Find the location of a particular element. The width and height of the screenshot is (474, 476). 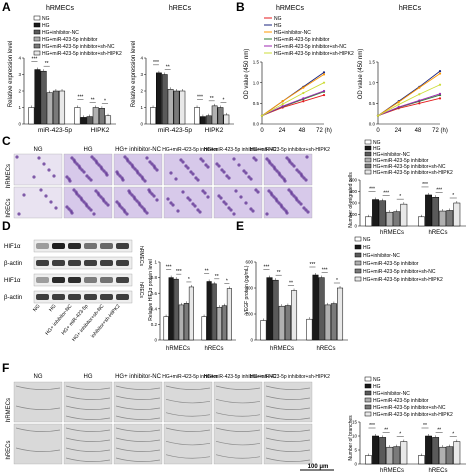

panel-c-row-label-1: hRMECs is located at coordinates (9, 176).